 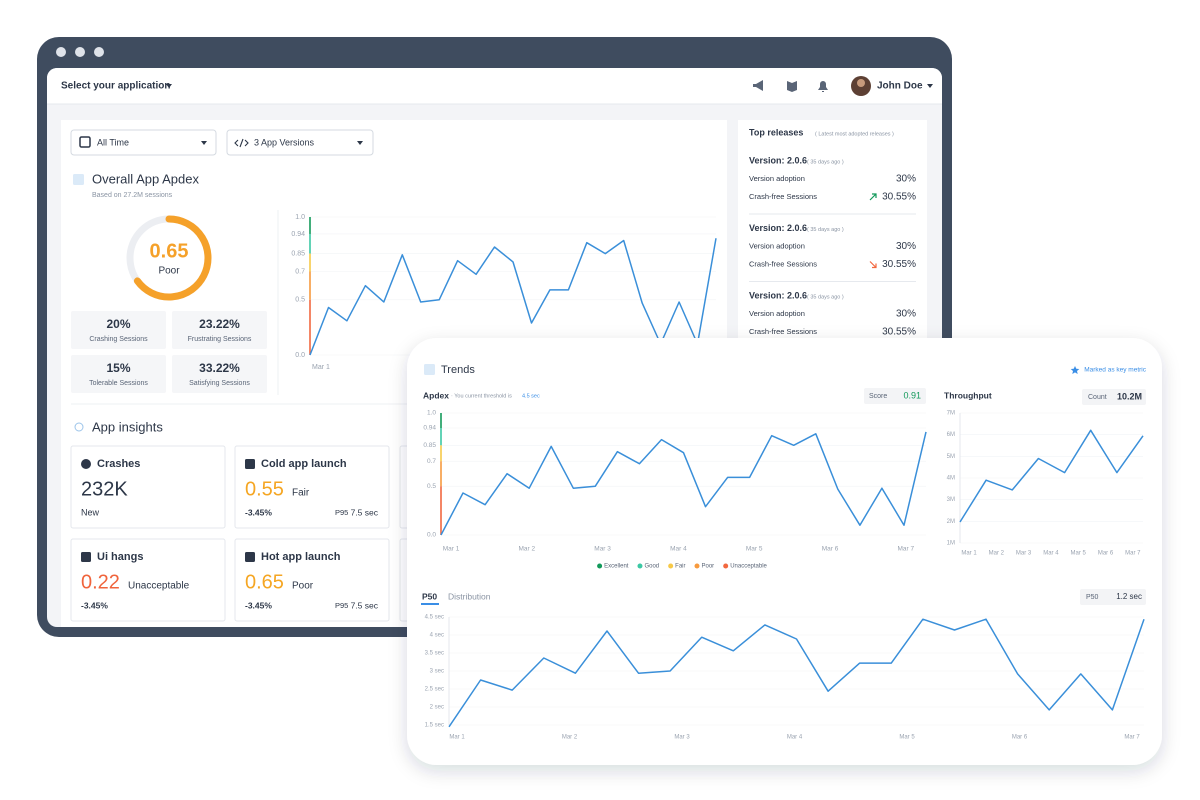 What do you see at coordinates (968, 395) in the screenshot?
I see `throughput-title: Throughput` at bounding box center [968, 395].